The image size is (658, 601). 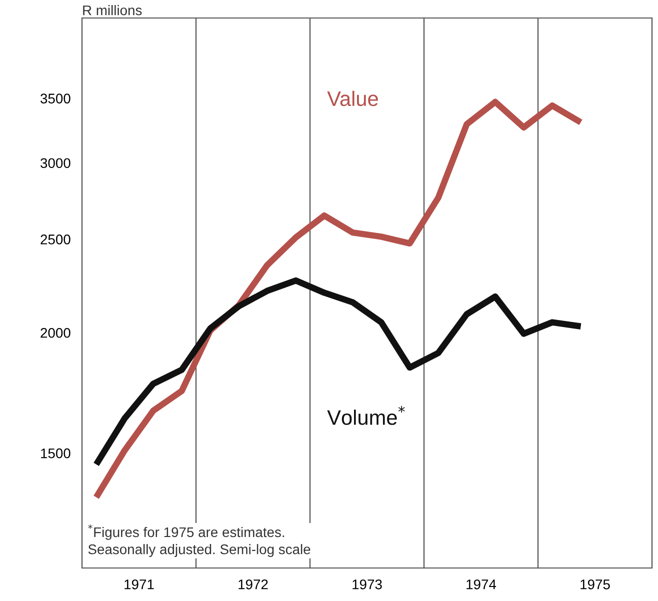 I want to click on y-tick-label: 2000, so click(x=55, y=333).